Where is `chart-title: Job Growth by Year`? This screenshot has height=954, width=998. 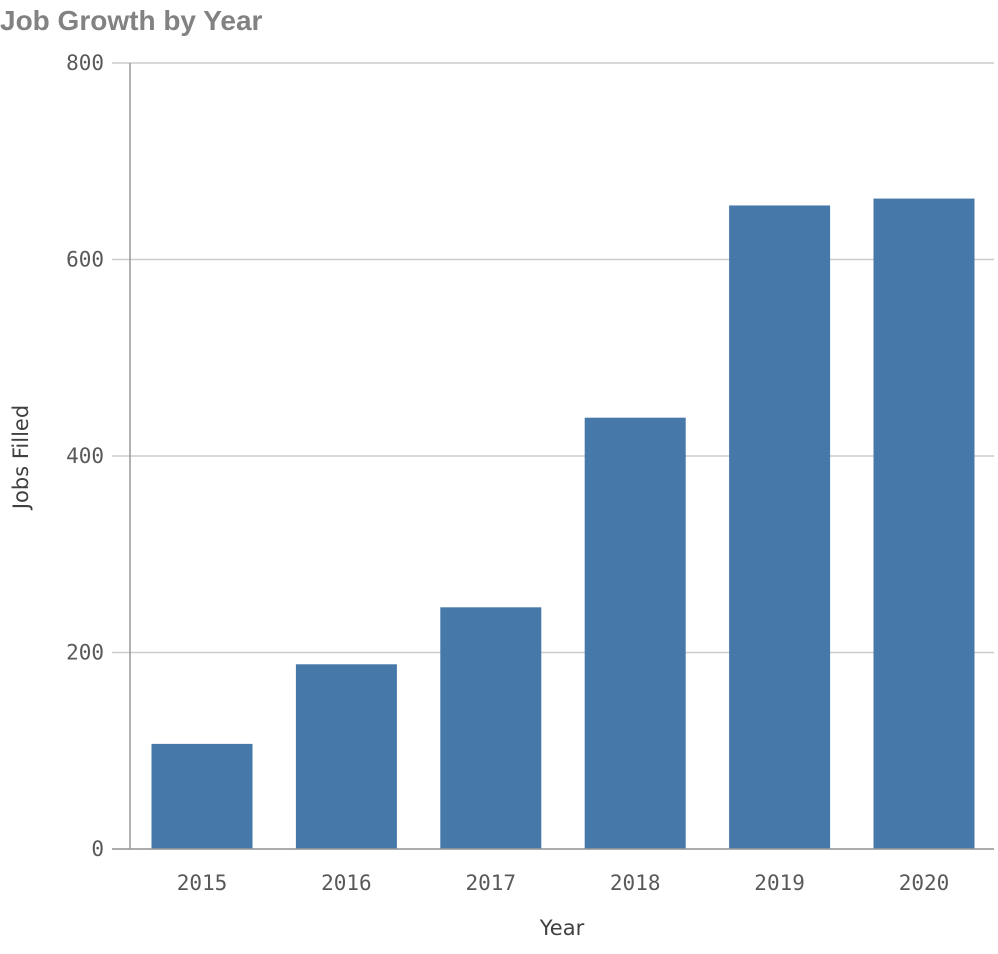
chart-title: Job Growth by Year is located at coordinates (131, 20).